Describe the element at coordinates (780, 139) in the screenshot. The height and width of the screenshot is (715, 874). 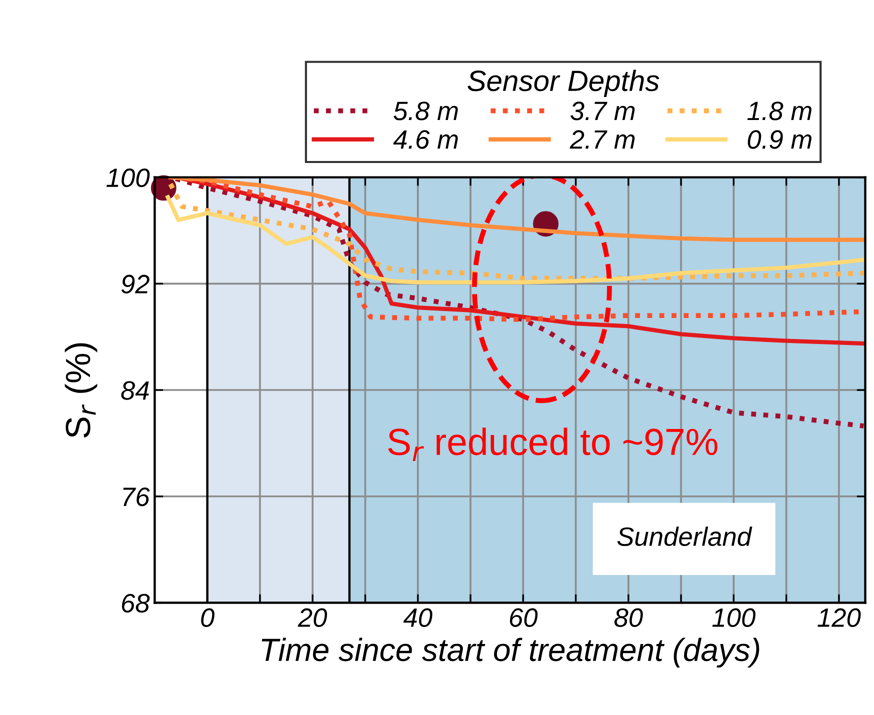
I see `legend-label: 0.9 m` at that location.